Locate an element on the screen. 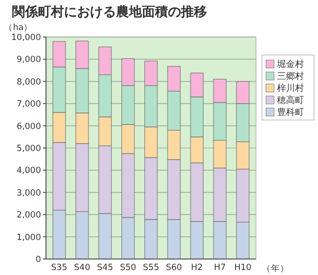 Image resolution: width=318 pixels, height=275 pixels. legend-label: 梓川村 is located at coordinates (290, 88).